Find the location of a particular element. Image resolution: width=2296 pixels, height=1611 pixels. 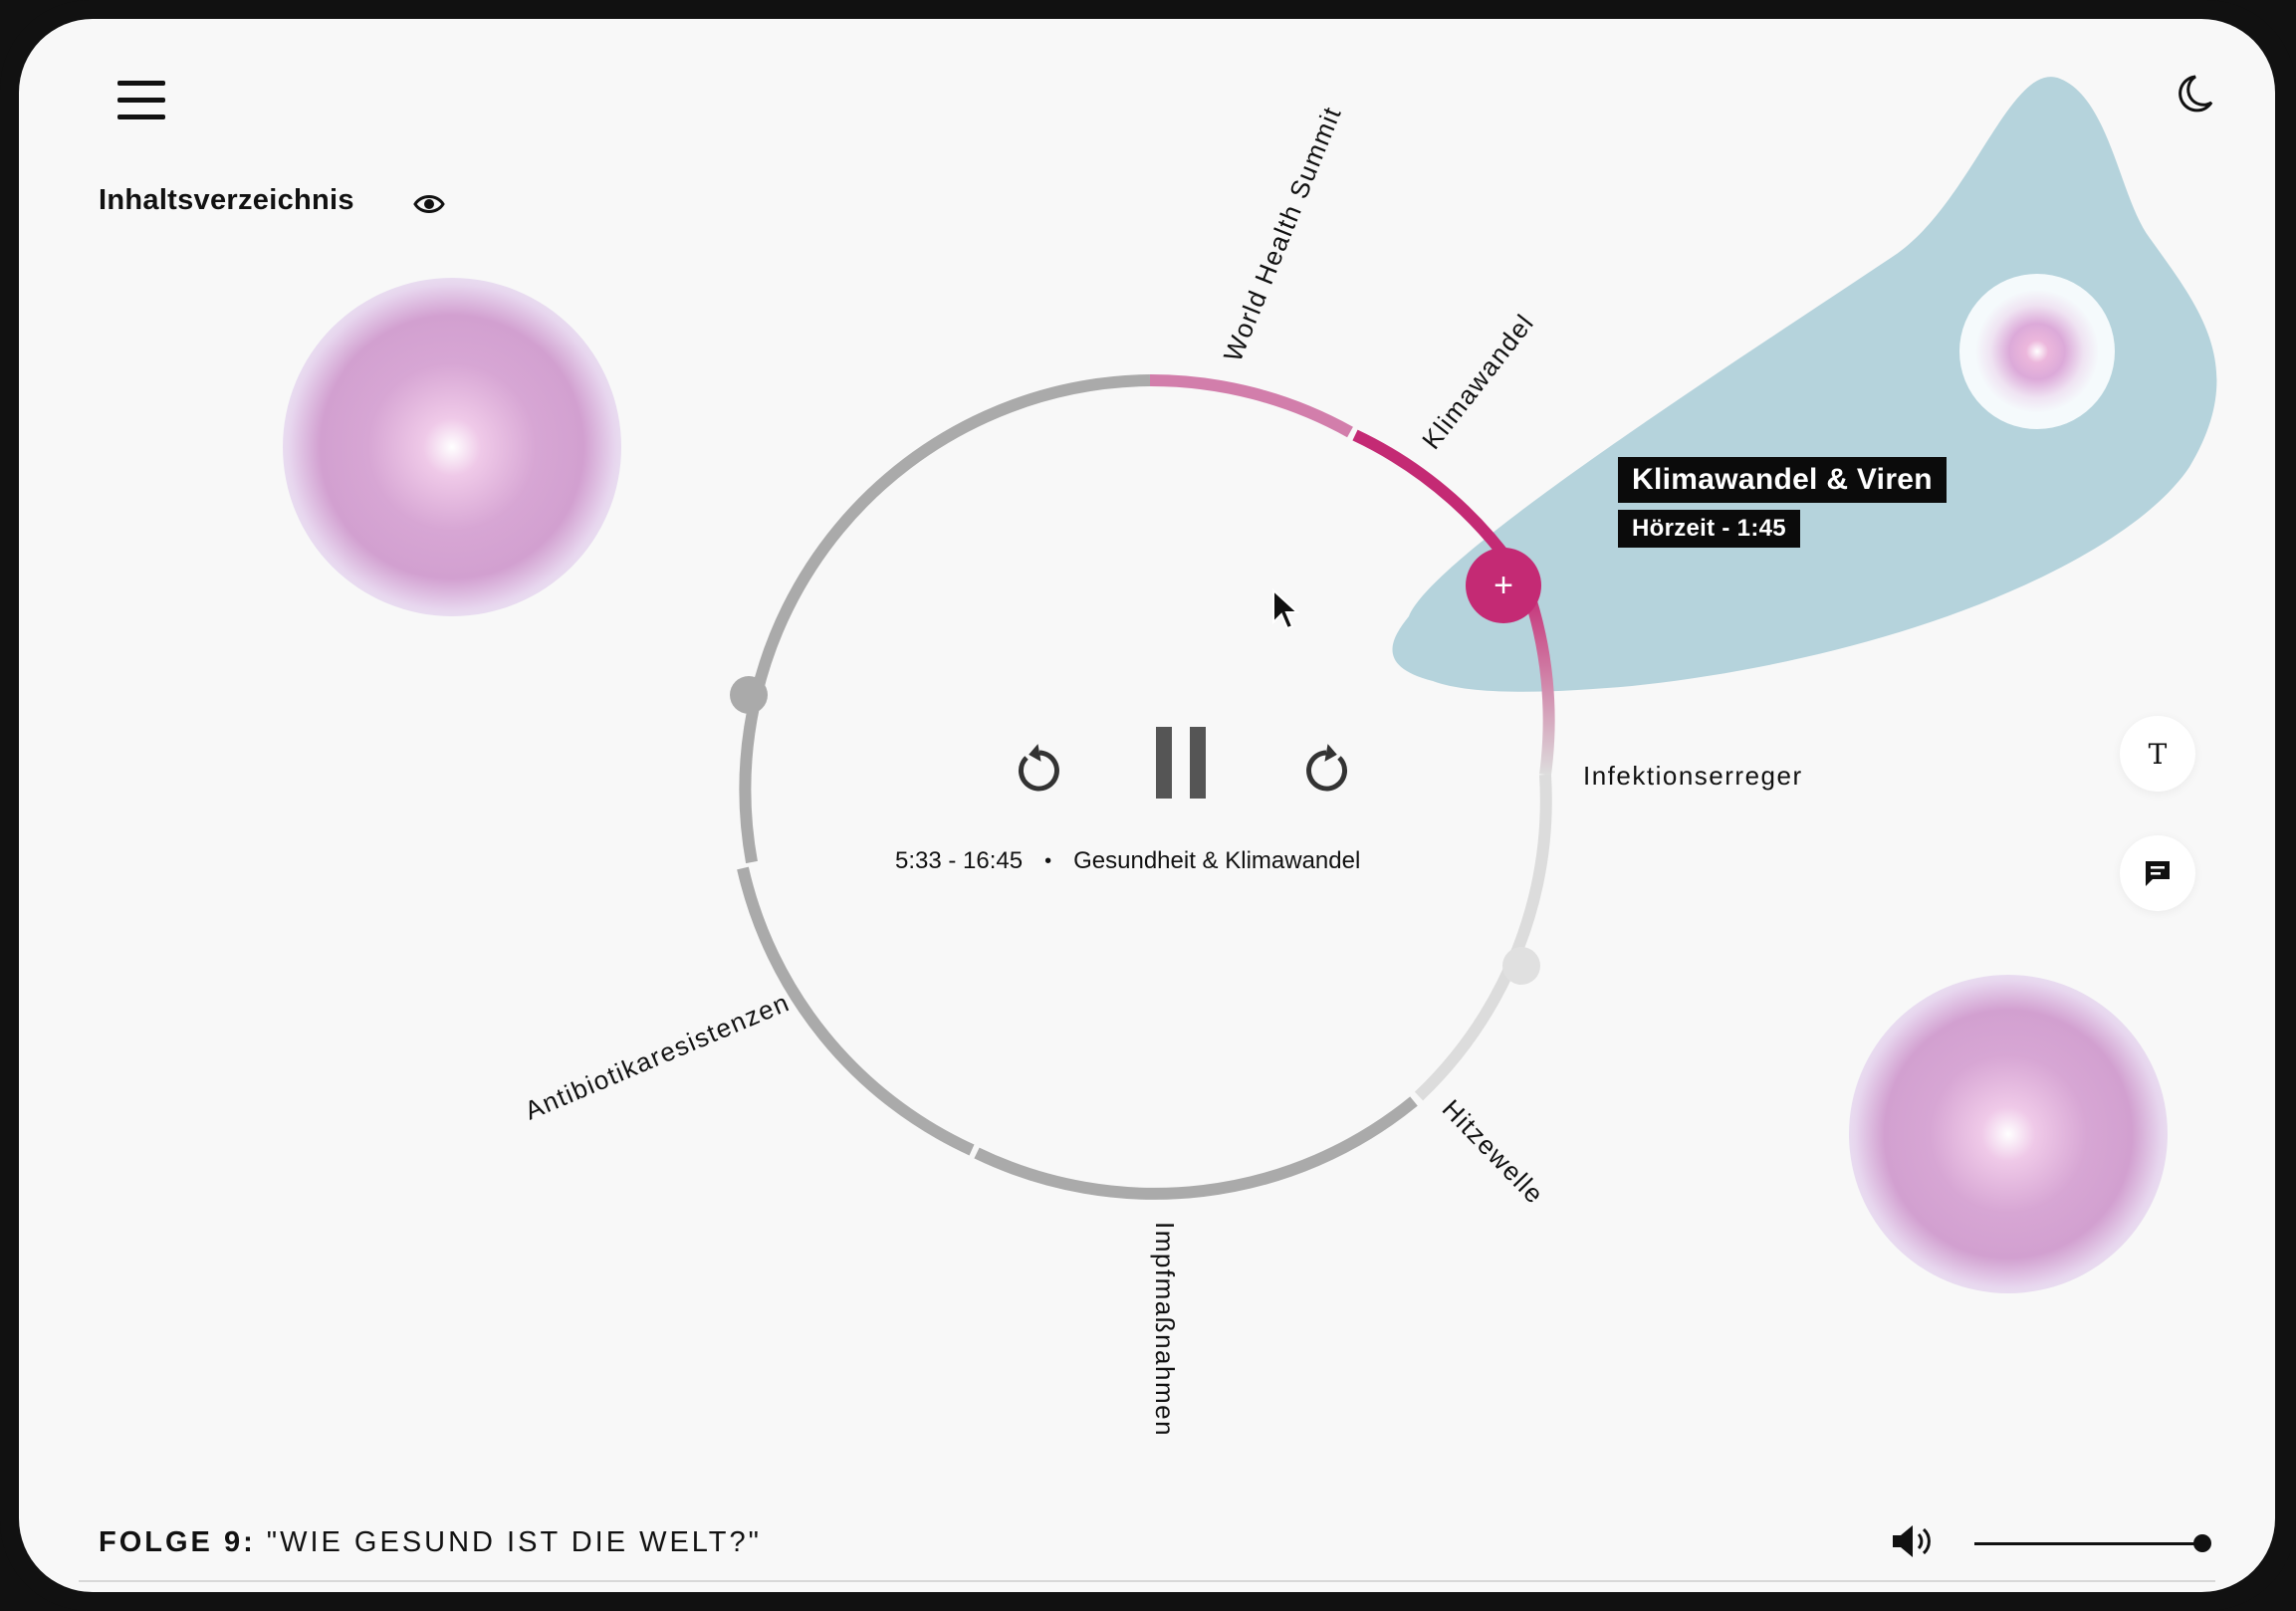

footer-divider is located at coordinates (1147, 1581).